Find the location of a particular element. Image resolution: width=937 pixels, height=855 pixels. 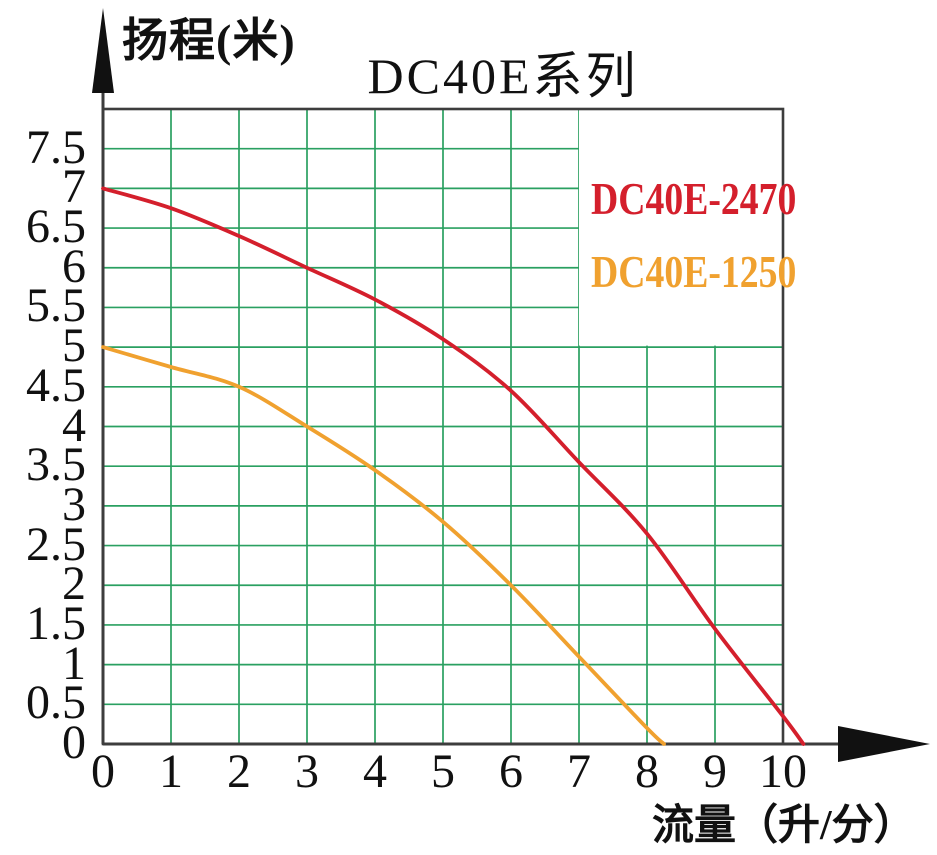

x-tick-label-0: 0 is located at coordinates (103, 771).